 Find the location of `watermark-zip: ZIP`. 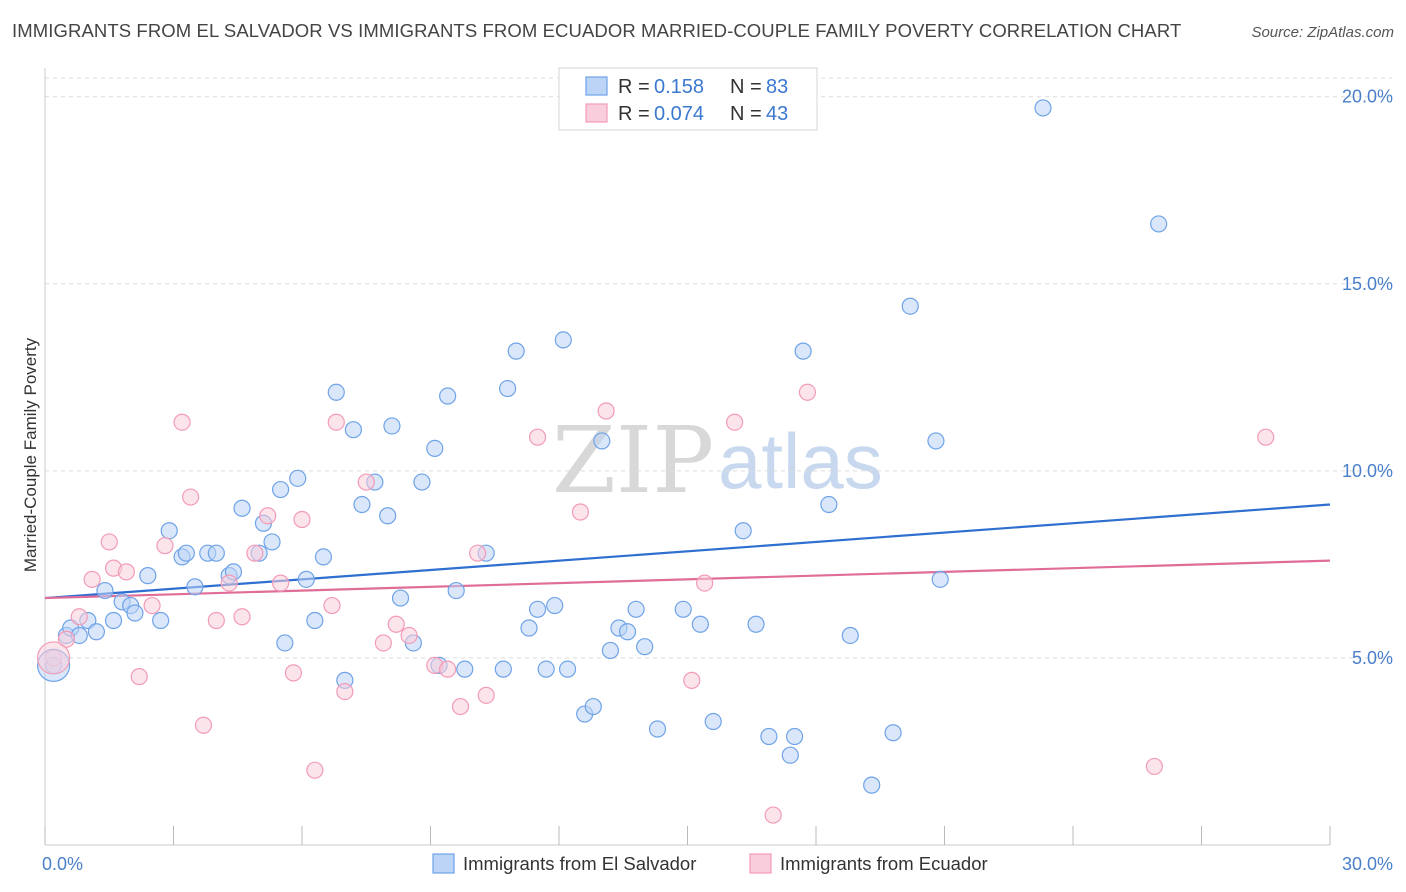

watermark-zip: ZIP is located at coordinates (633, 460).